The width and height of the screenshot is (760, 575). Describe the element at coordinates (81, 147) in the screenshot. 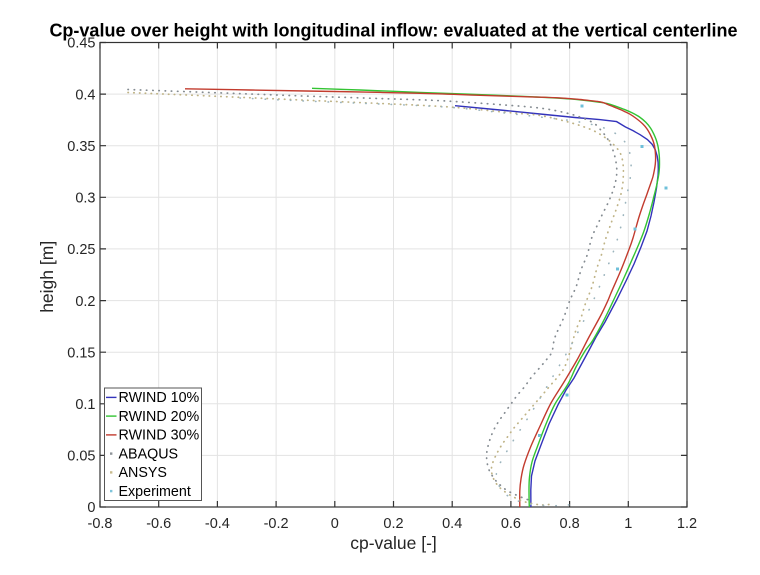

I see `svg-text: 0.35` at that location.